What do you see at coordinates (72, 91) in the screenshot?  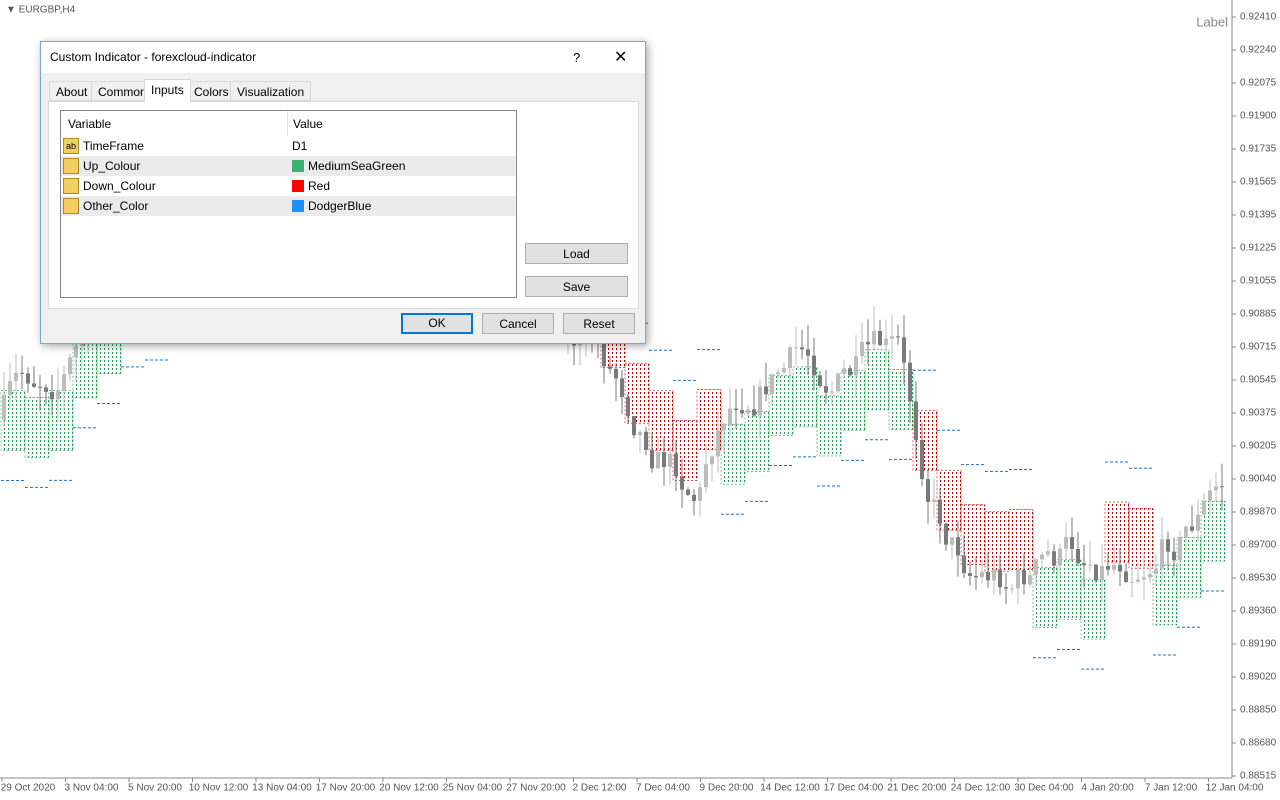 I see `tab: About` at bounding box center [72, 91].